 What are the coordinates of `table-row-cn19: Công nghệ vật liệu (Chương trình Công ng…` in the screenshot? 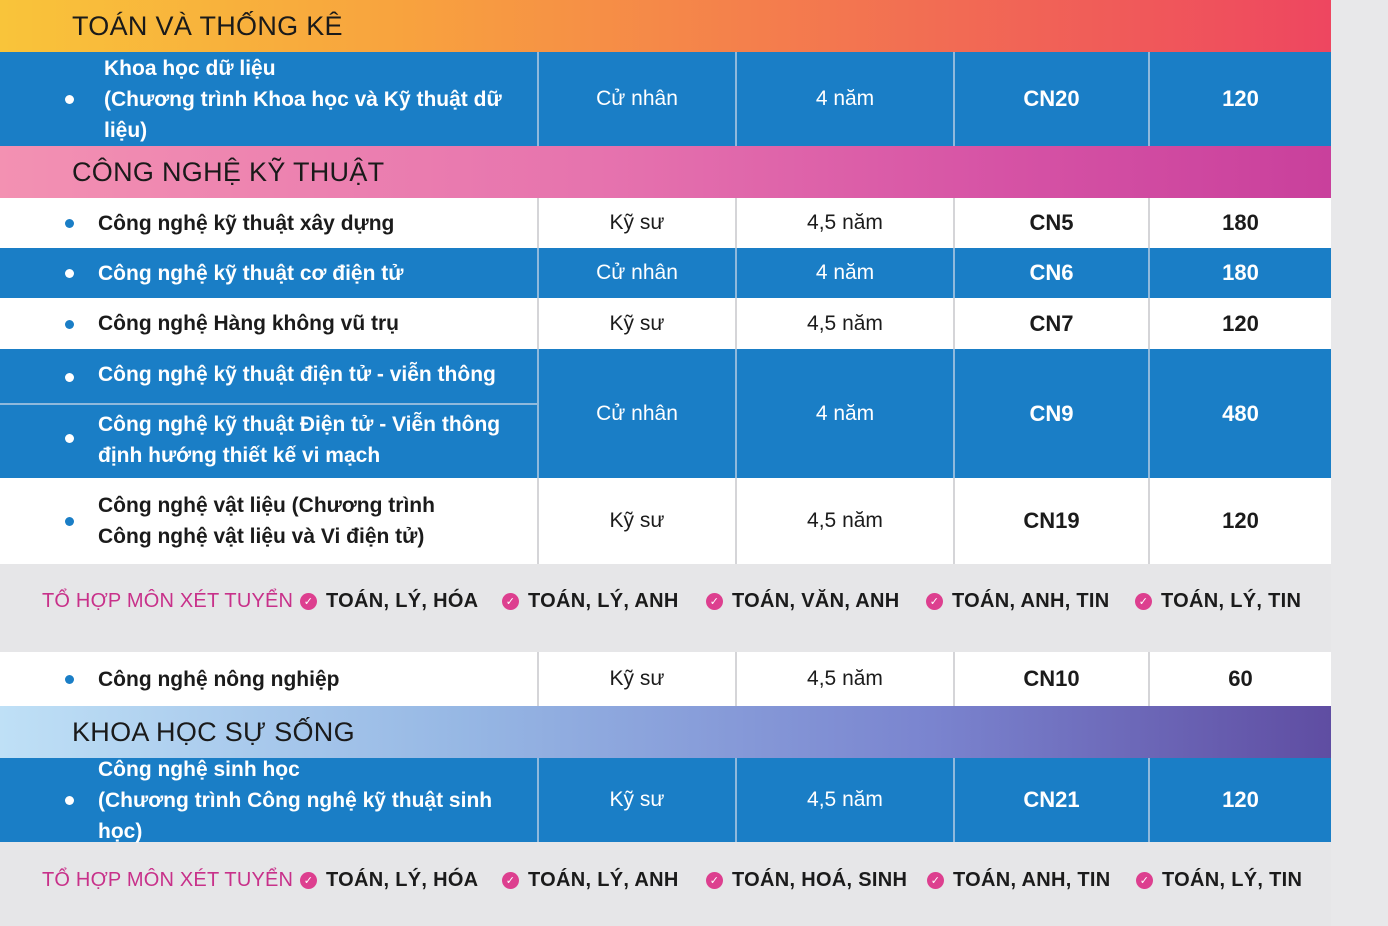 It's located at (665, 521).